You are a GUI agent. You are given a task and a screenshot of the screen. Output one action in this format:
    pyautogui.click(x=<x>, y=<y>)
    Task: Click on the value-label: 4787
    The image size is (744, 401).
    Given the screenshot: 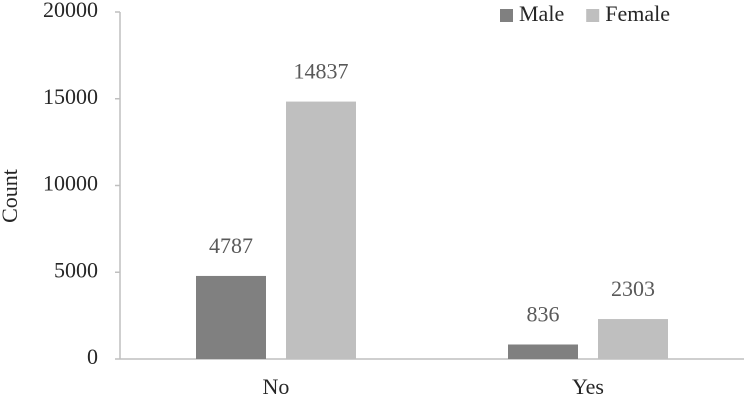 What is the action you would take?
    pyautogui.click(x=231, y=245)
    